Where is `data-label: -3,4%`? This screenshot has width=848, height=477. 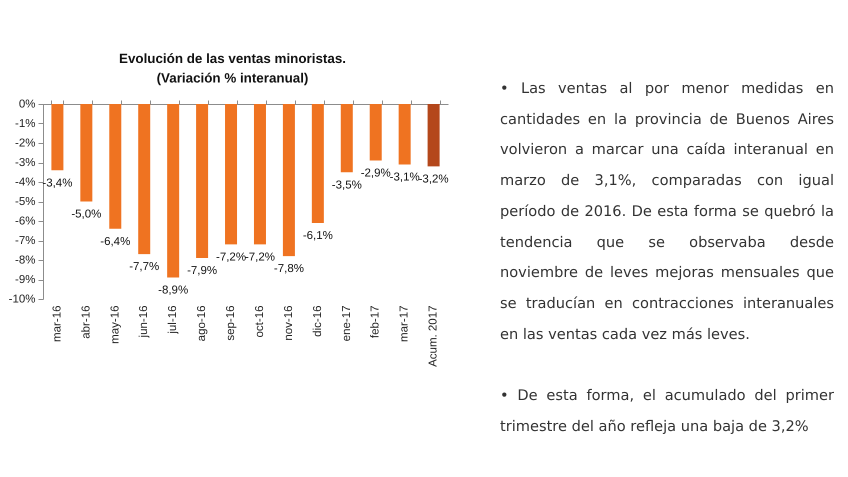
data-label: -3,4% is located at coordinates (57, 183).